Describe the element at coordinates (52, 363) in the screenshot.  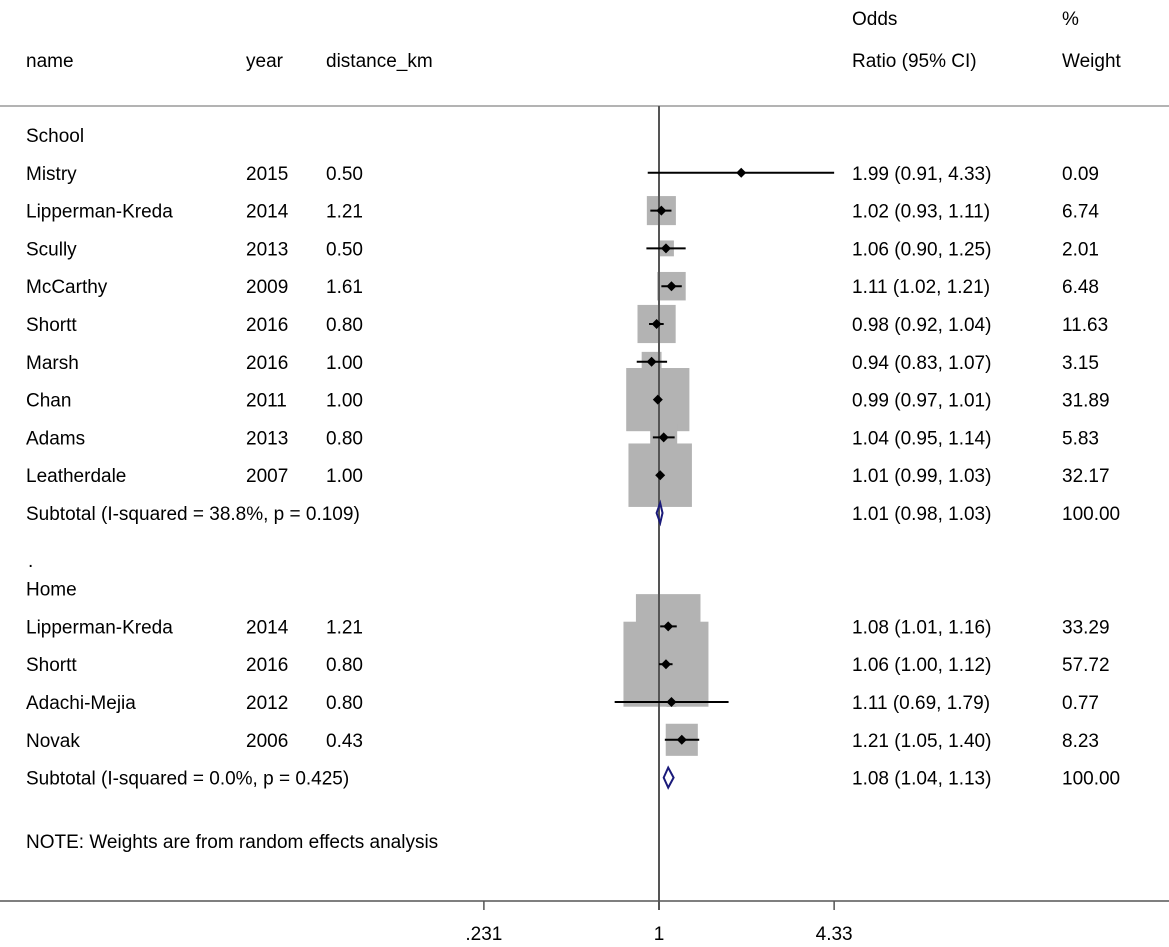
I see `study-name: Marsh` at that location.